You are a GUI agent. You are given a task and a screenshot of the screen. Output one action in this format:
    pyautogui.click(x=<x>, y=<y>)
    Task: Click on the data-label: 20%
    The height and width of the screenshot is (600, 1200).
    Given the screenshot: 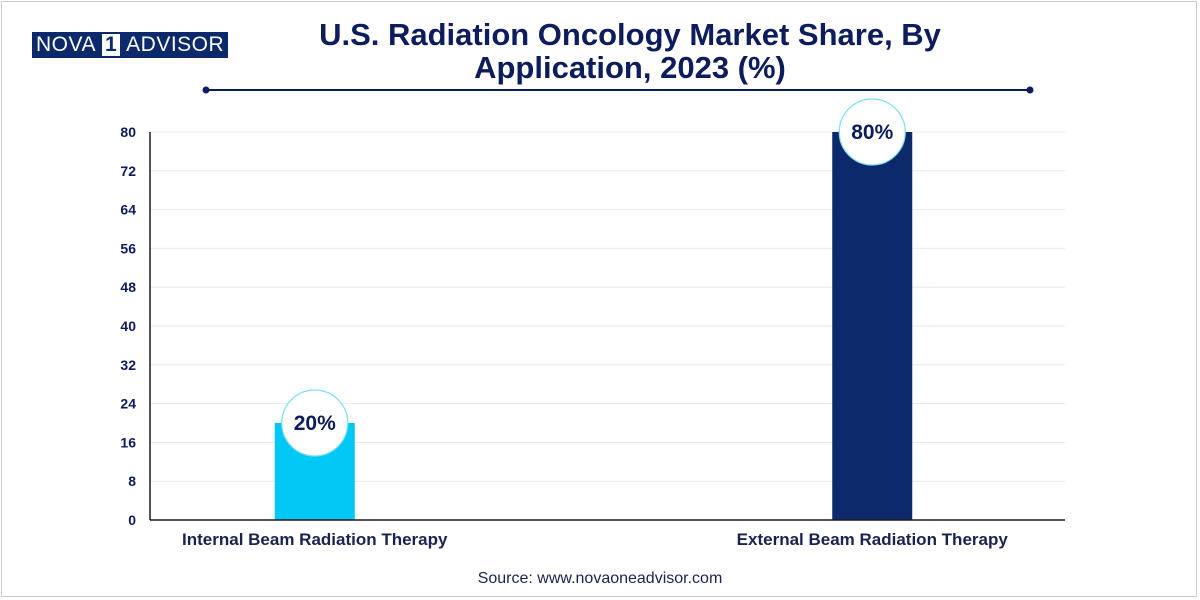 What is the action you would take?
    pyautogui.click(x=315, y=423)
    